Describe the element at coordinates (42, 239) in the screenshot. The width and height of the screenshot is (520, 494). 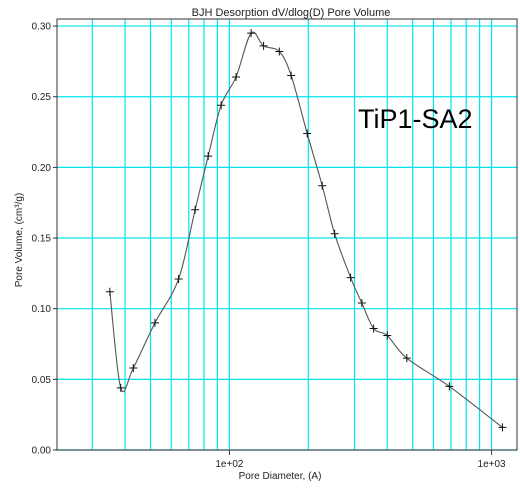
I see `y-tick-label: 0.15` at that location.